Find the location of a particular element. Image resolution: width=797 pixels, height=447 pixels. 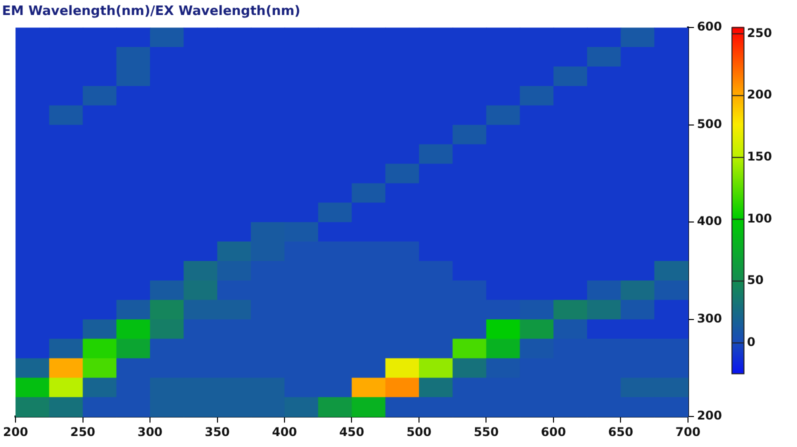

y-tick-label: 400 is located at coordinates (709, 221).